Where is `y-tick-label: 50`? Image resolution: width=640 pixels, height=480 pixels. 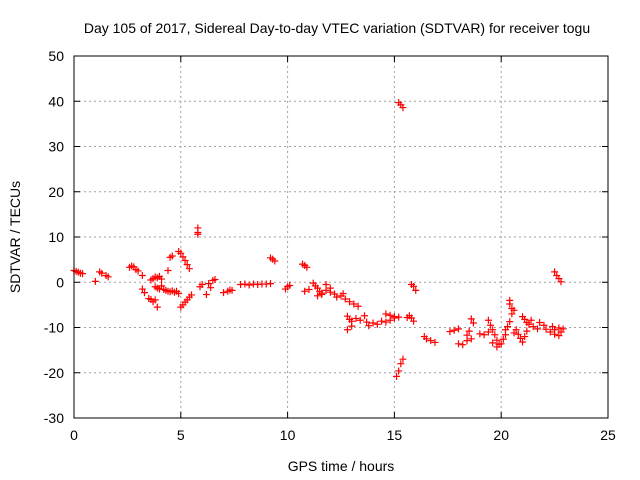 y-tick-label: 50 is located at coordinates (56, 56).